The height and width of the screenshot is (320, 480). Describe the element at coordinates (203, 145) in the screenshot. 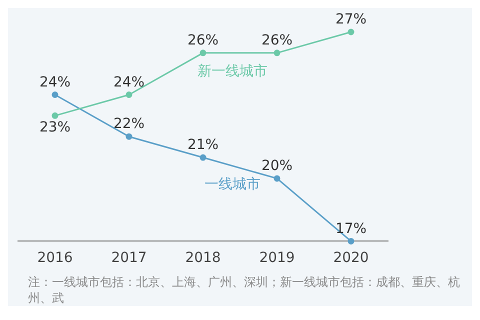

I see `data-label: 21%` at that location.